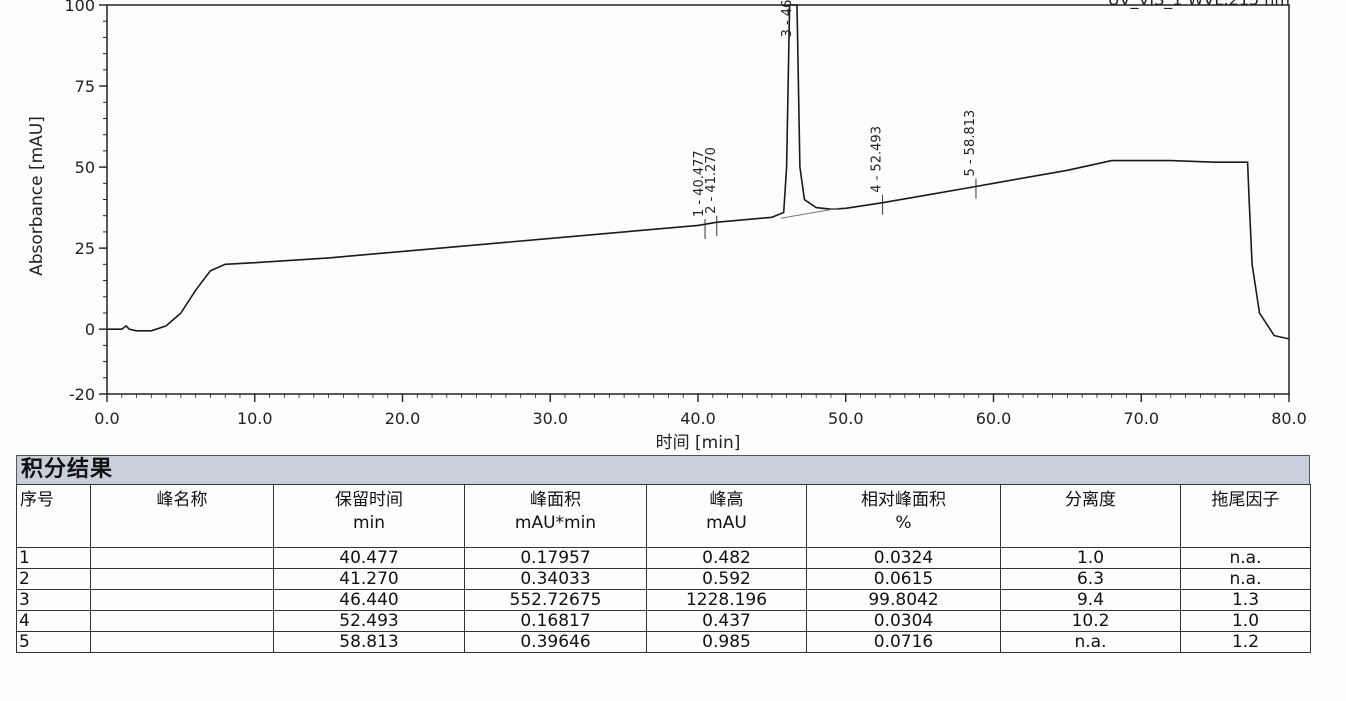  Describe the element at coordinates (85, 86) in the screenshot. I see `y-tick-label: 75` at that location.